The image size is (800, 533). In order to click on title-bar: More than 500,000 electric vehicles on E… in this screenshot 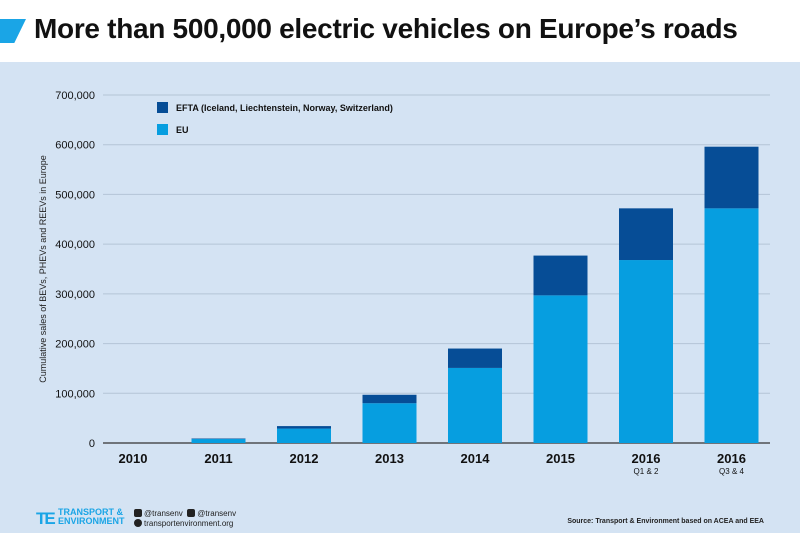, I will do `click(400, 31)`.